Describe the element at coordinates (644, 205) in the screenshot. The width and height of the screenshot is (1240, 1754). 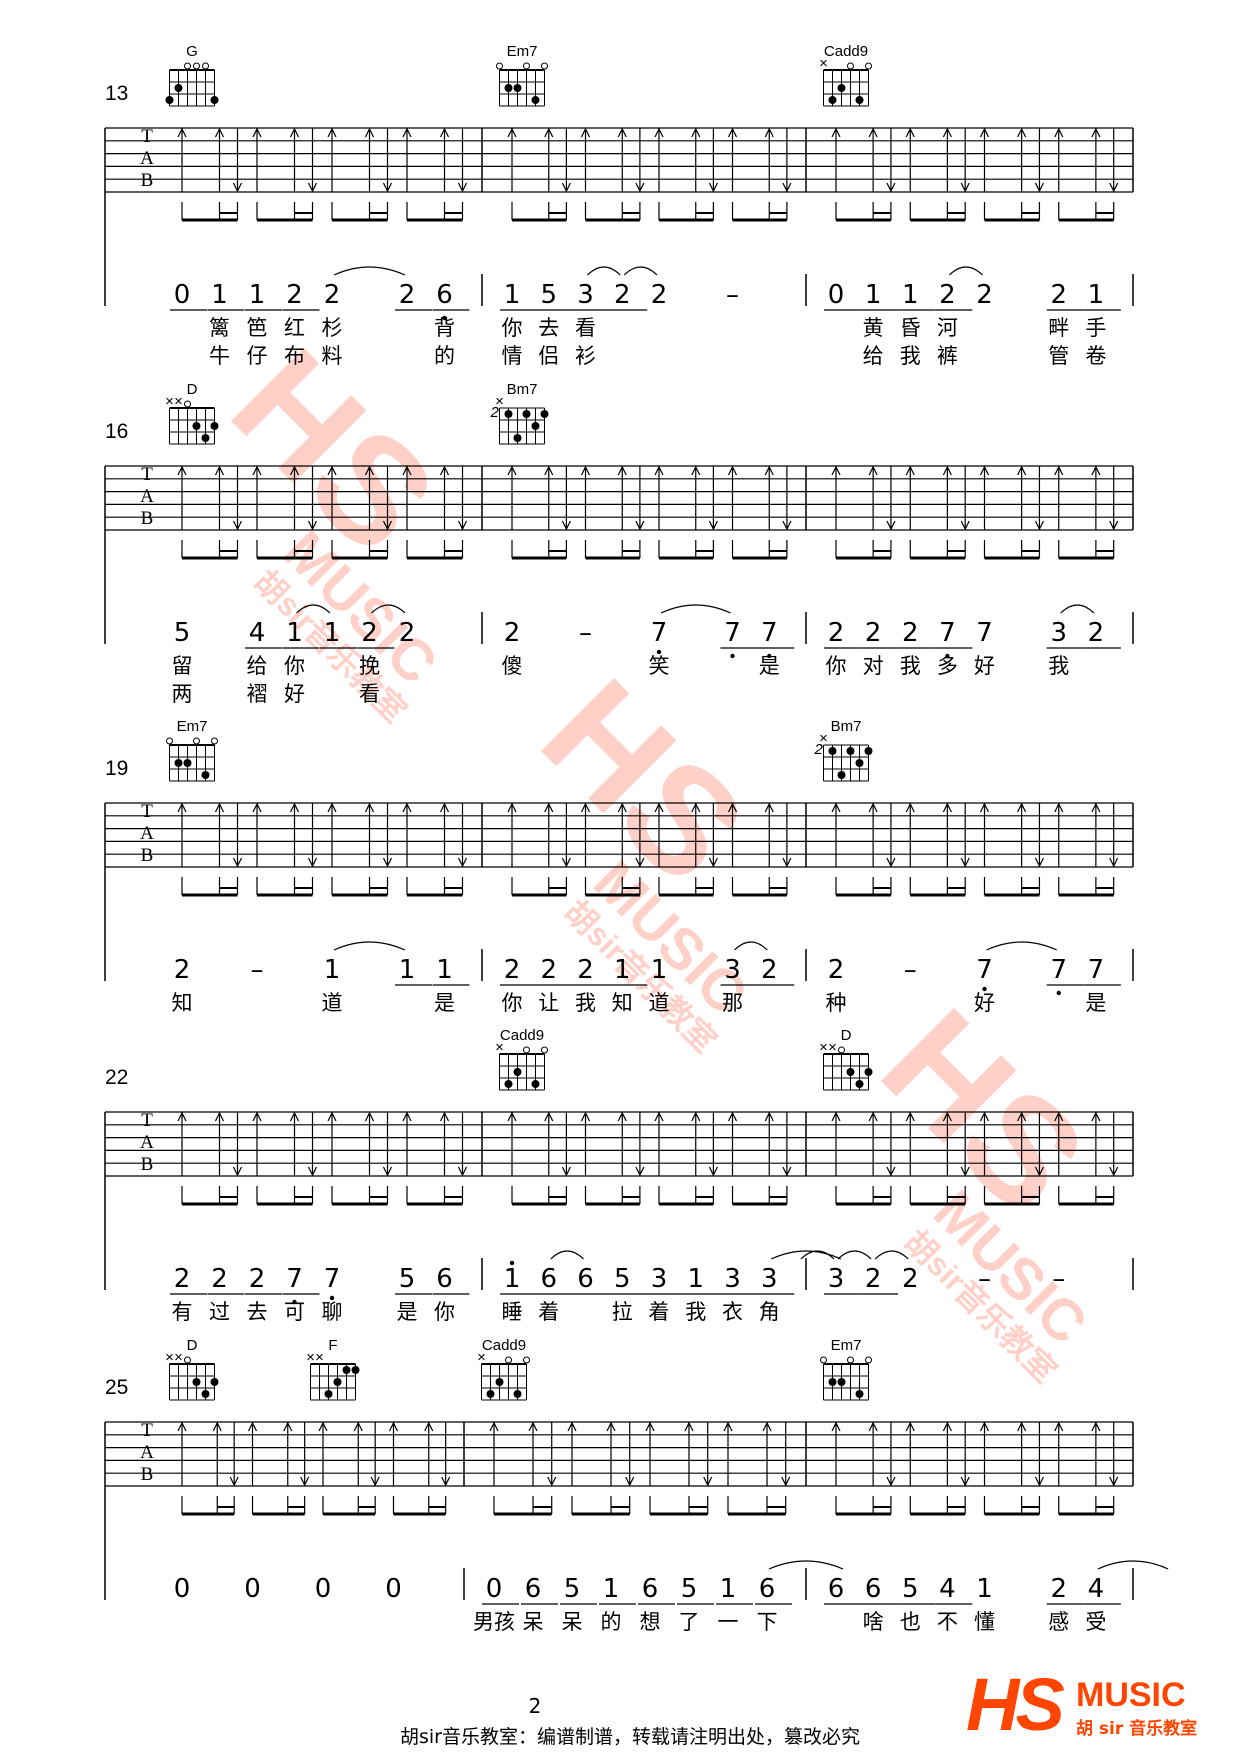
I see `measure: Em71 5 3 2 2 –你去看情侣衫` at that location.